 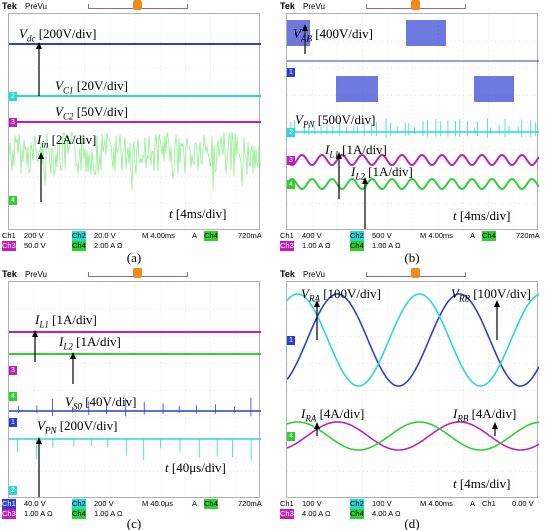 I want to click on ira-label: IRA [4A/div], so click(x=333, y=415).